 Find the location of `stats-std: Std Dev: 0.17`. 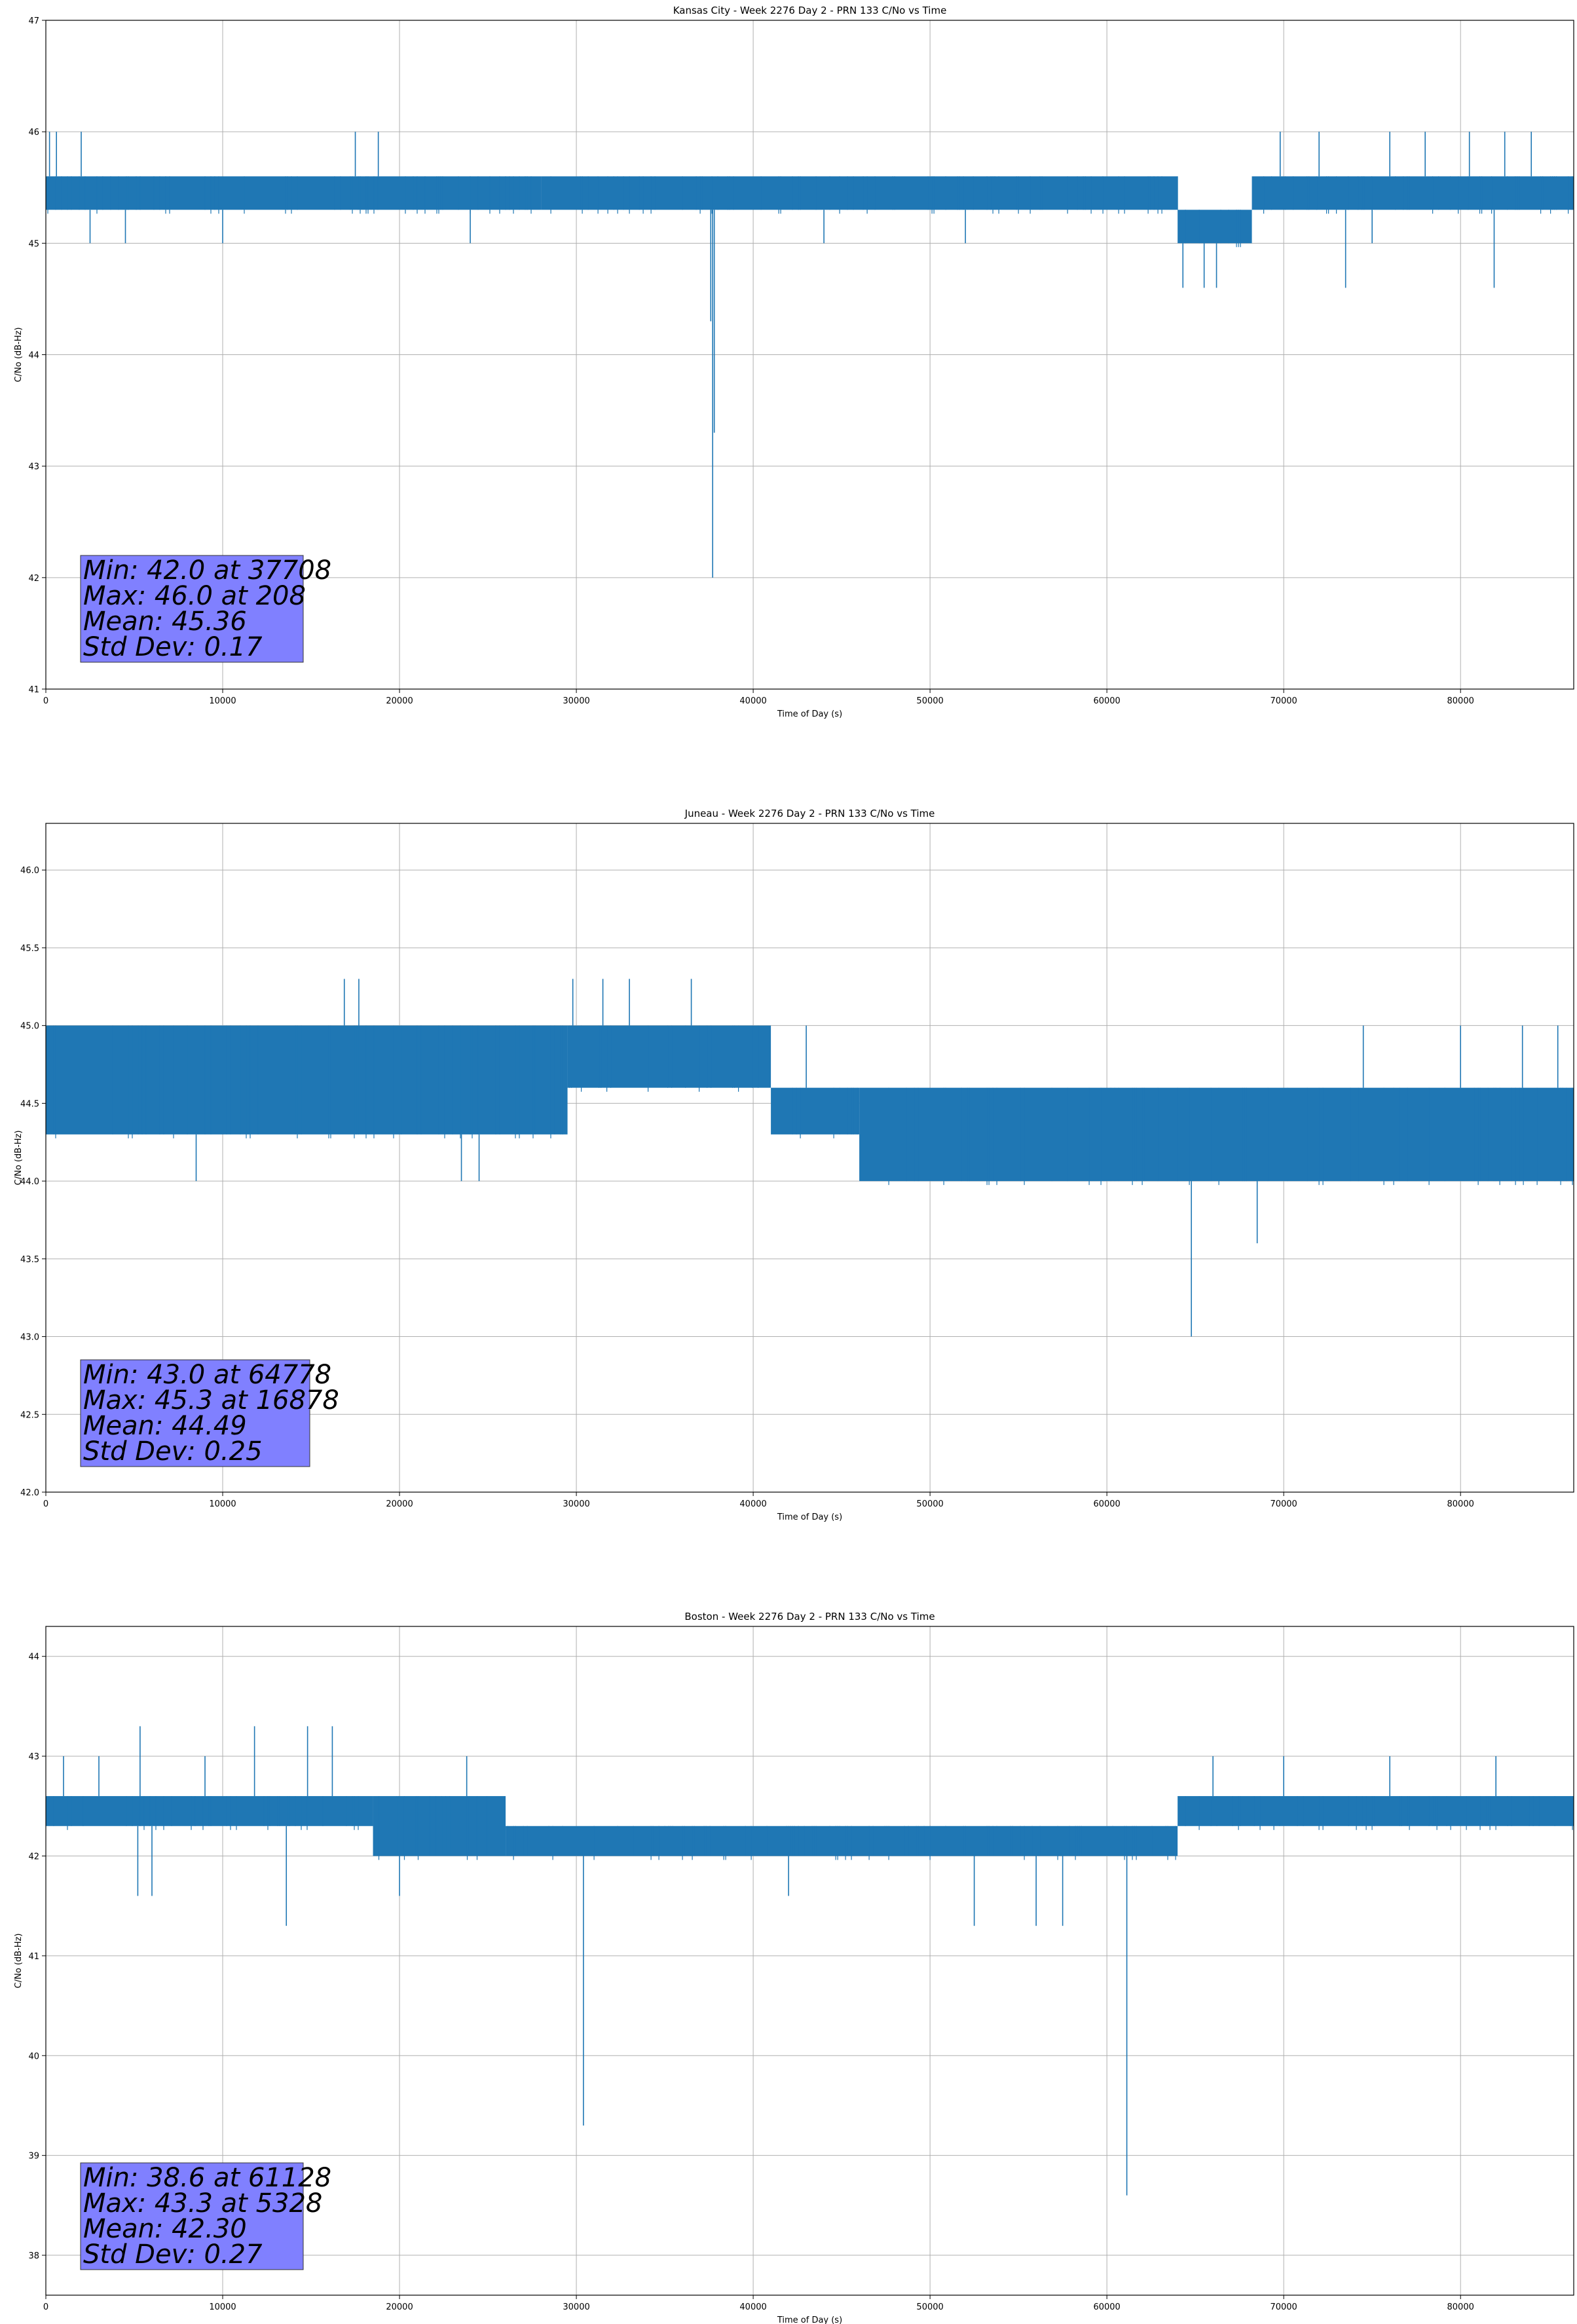

stats-std: Std Dev: 0.17 is located at coordinates (173, 647).